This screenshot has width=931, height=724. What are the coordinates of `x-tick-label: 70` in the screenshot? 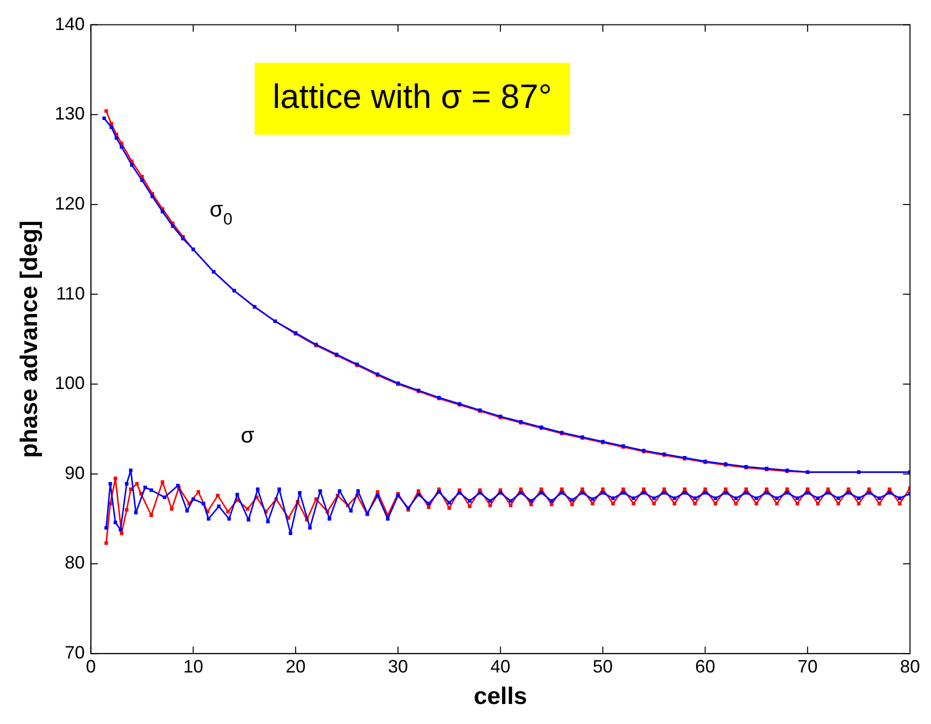 It's located at (808, 666).